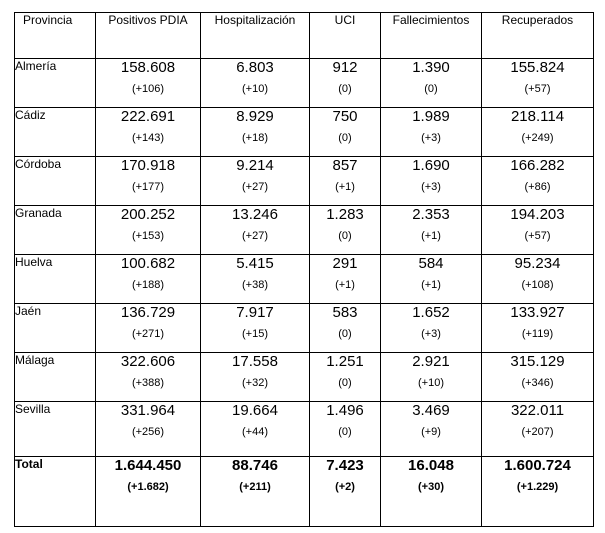 Image resolution: width=605 pixels, height=533 pixels. I want to click on cell-delta: (+86), so click(537, 187).